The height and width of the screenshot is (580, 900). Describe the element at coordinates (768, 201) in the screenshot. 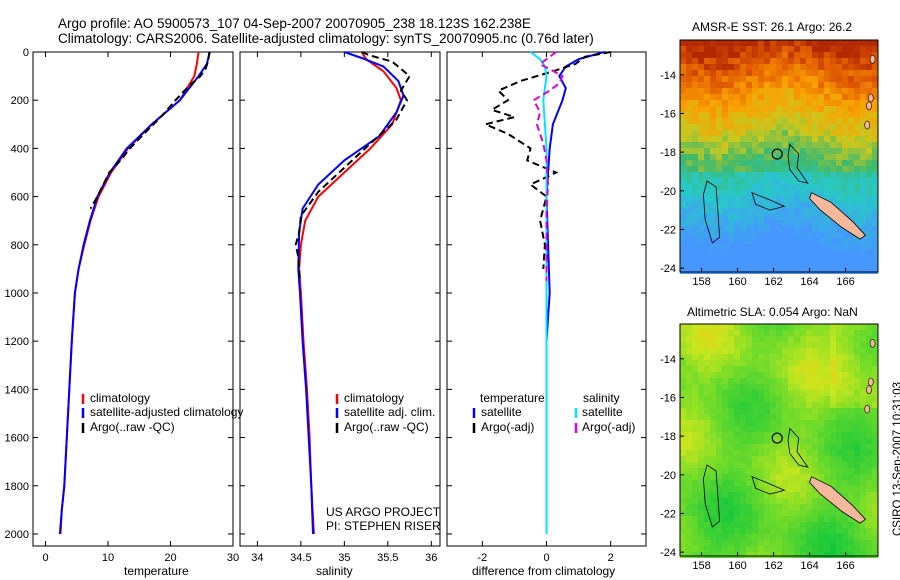

I see `sst-map-reef-contour` at that location.